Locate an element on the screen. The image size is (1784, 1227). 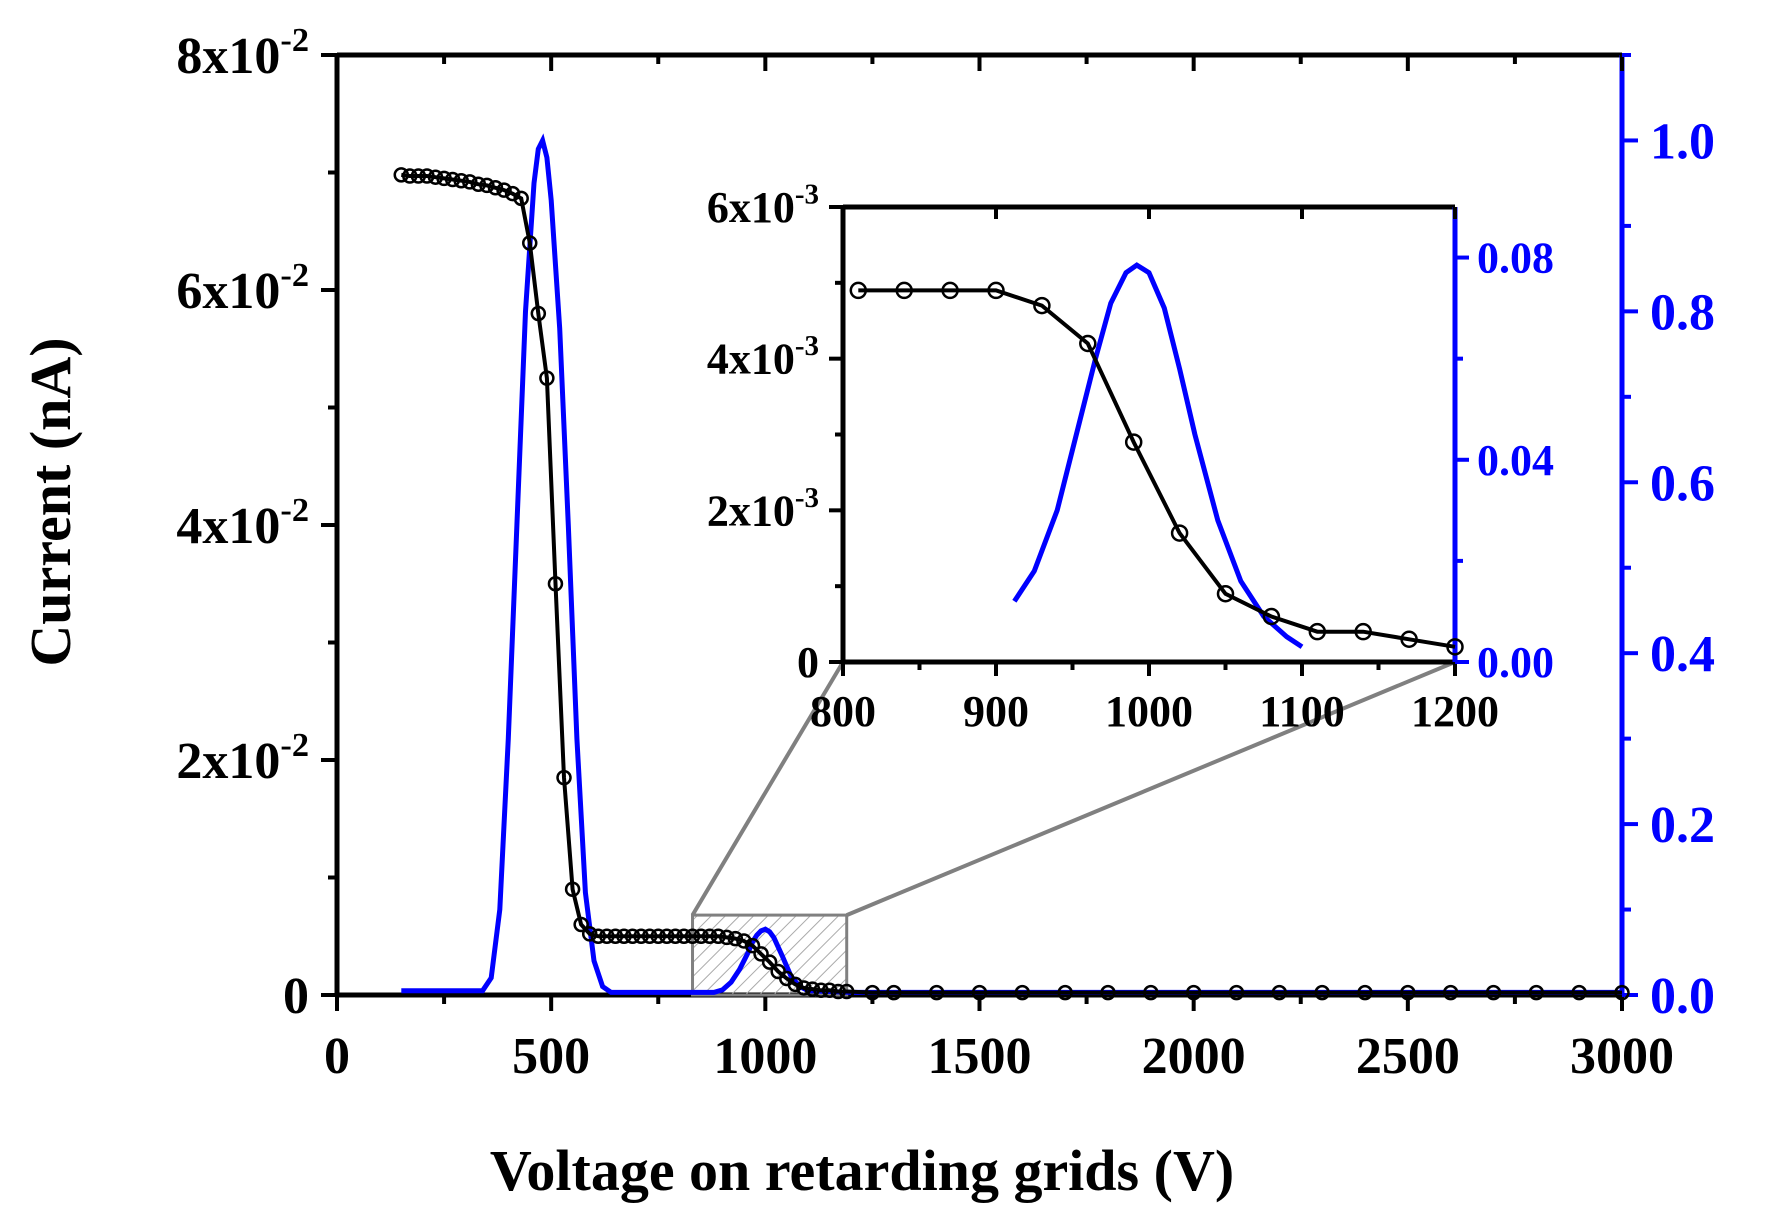
inset-x-tick-label: 800 is located at coordinates (843, 711).